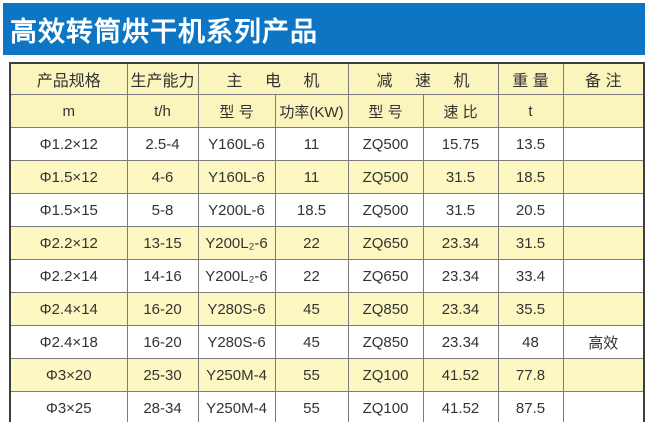 The image size is (650, 422). What do you see at coordinates (162, 243) in the screenshot?
I see `capacity-cell: 13-15` at bounding box center [162, 243].